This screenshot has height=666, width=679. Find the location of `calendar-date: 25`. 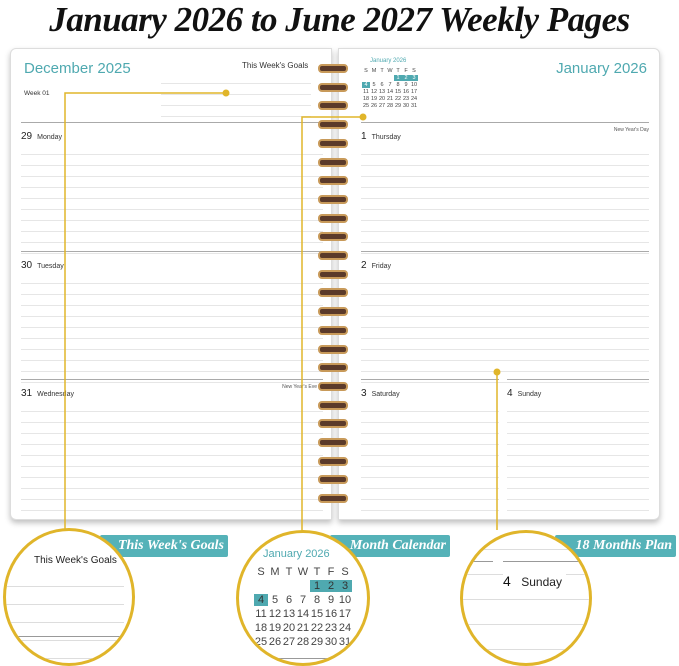

calendar-date: 25 is located at coordinates (261, 642).